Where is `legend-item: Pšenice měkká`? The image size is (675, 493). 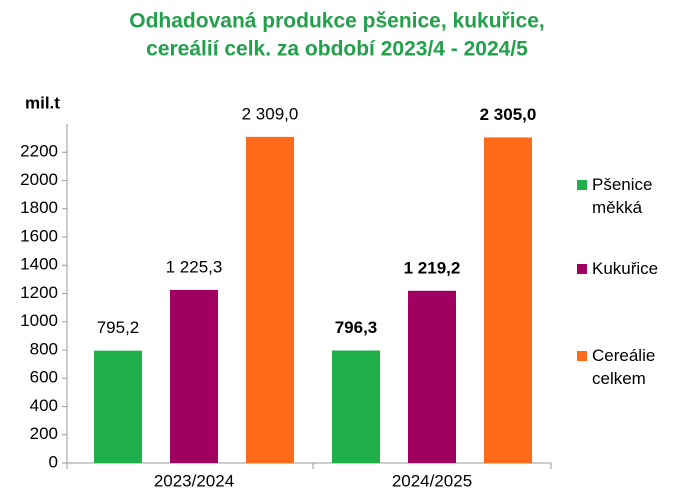
legend-item: Pšenice měkká is located at coordinates (624, 196).